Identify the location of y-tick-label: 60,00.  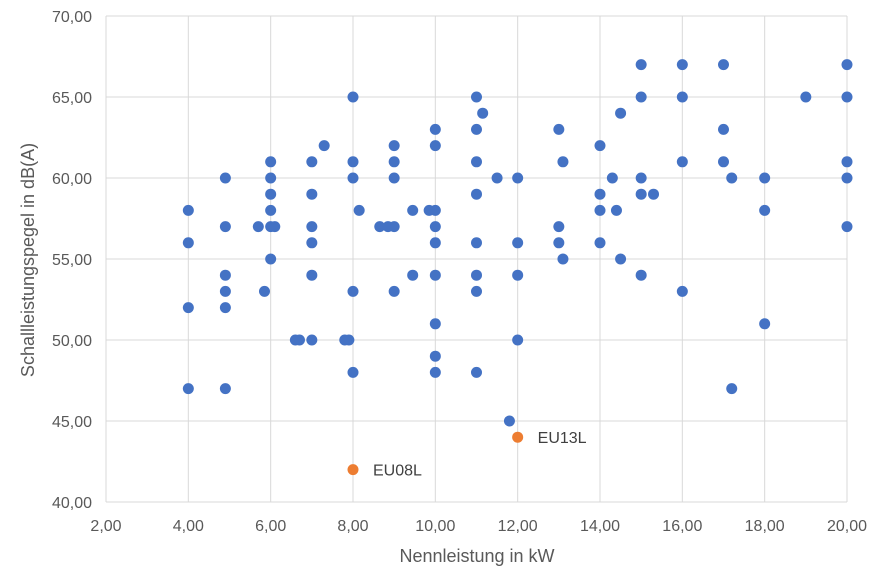
(72, 179).